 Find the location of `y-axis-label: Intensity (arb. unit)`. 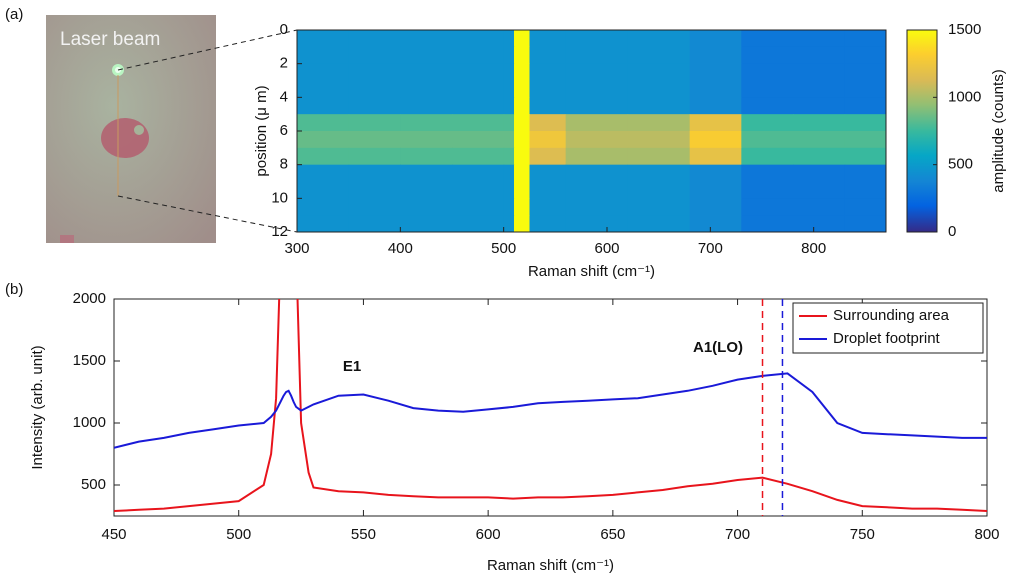

y-axis-label: Intensity (arb. unit) is located at coordinates (37, 407).